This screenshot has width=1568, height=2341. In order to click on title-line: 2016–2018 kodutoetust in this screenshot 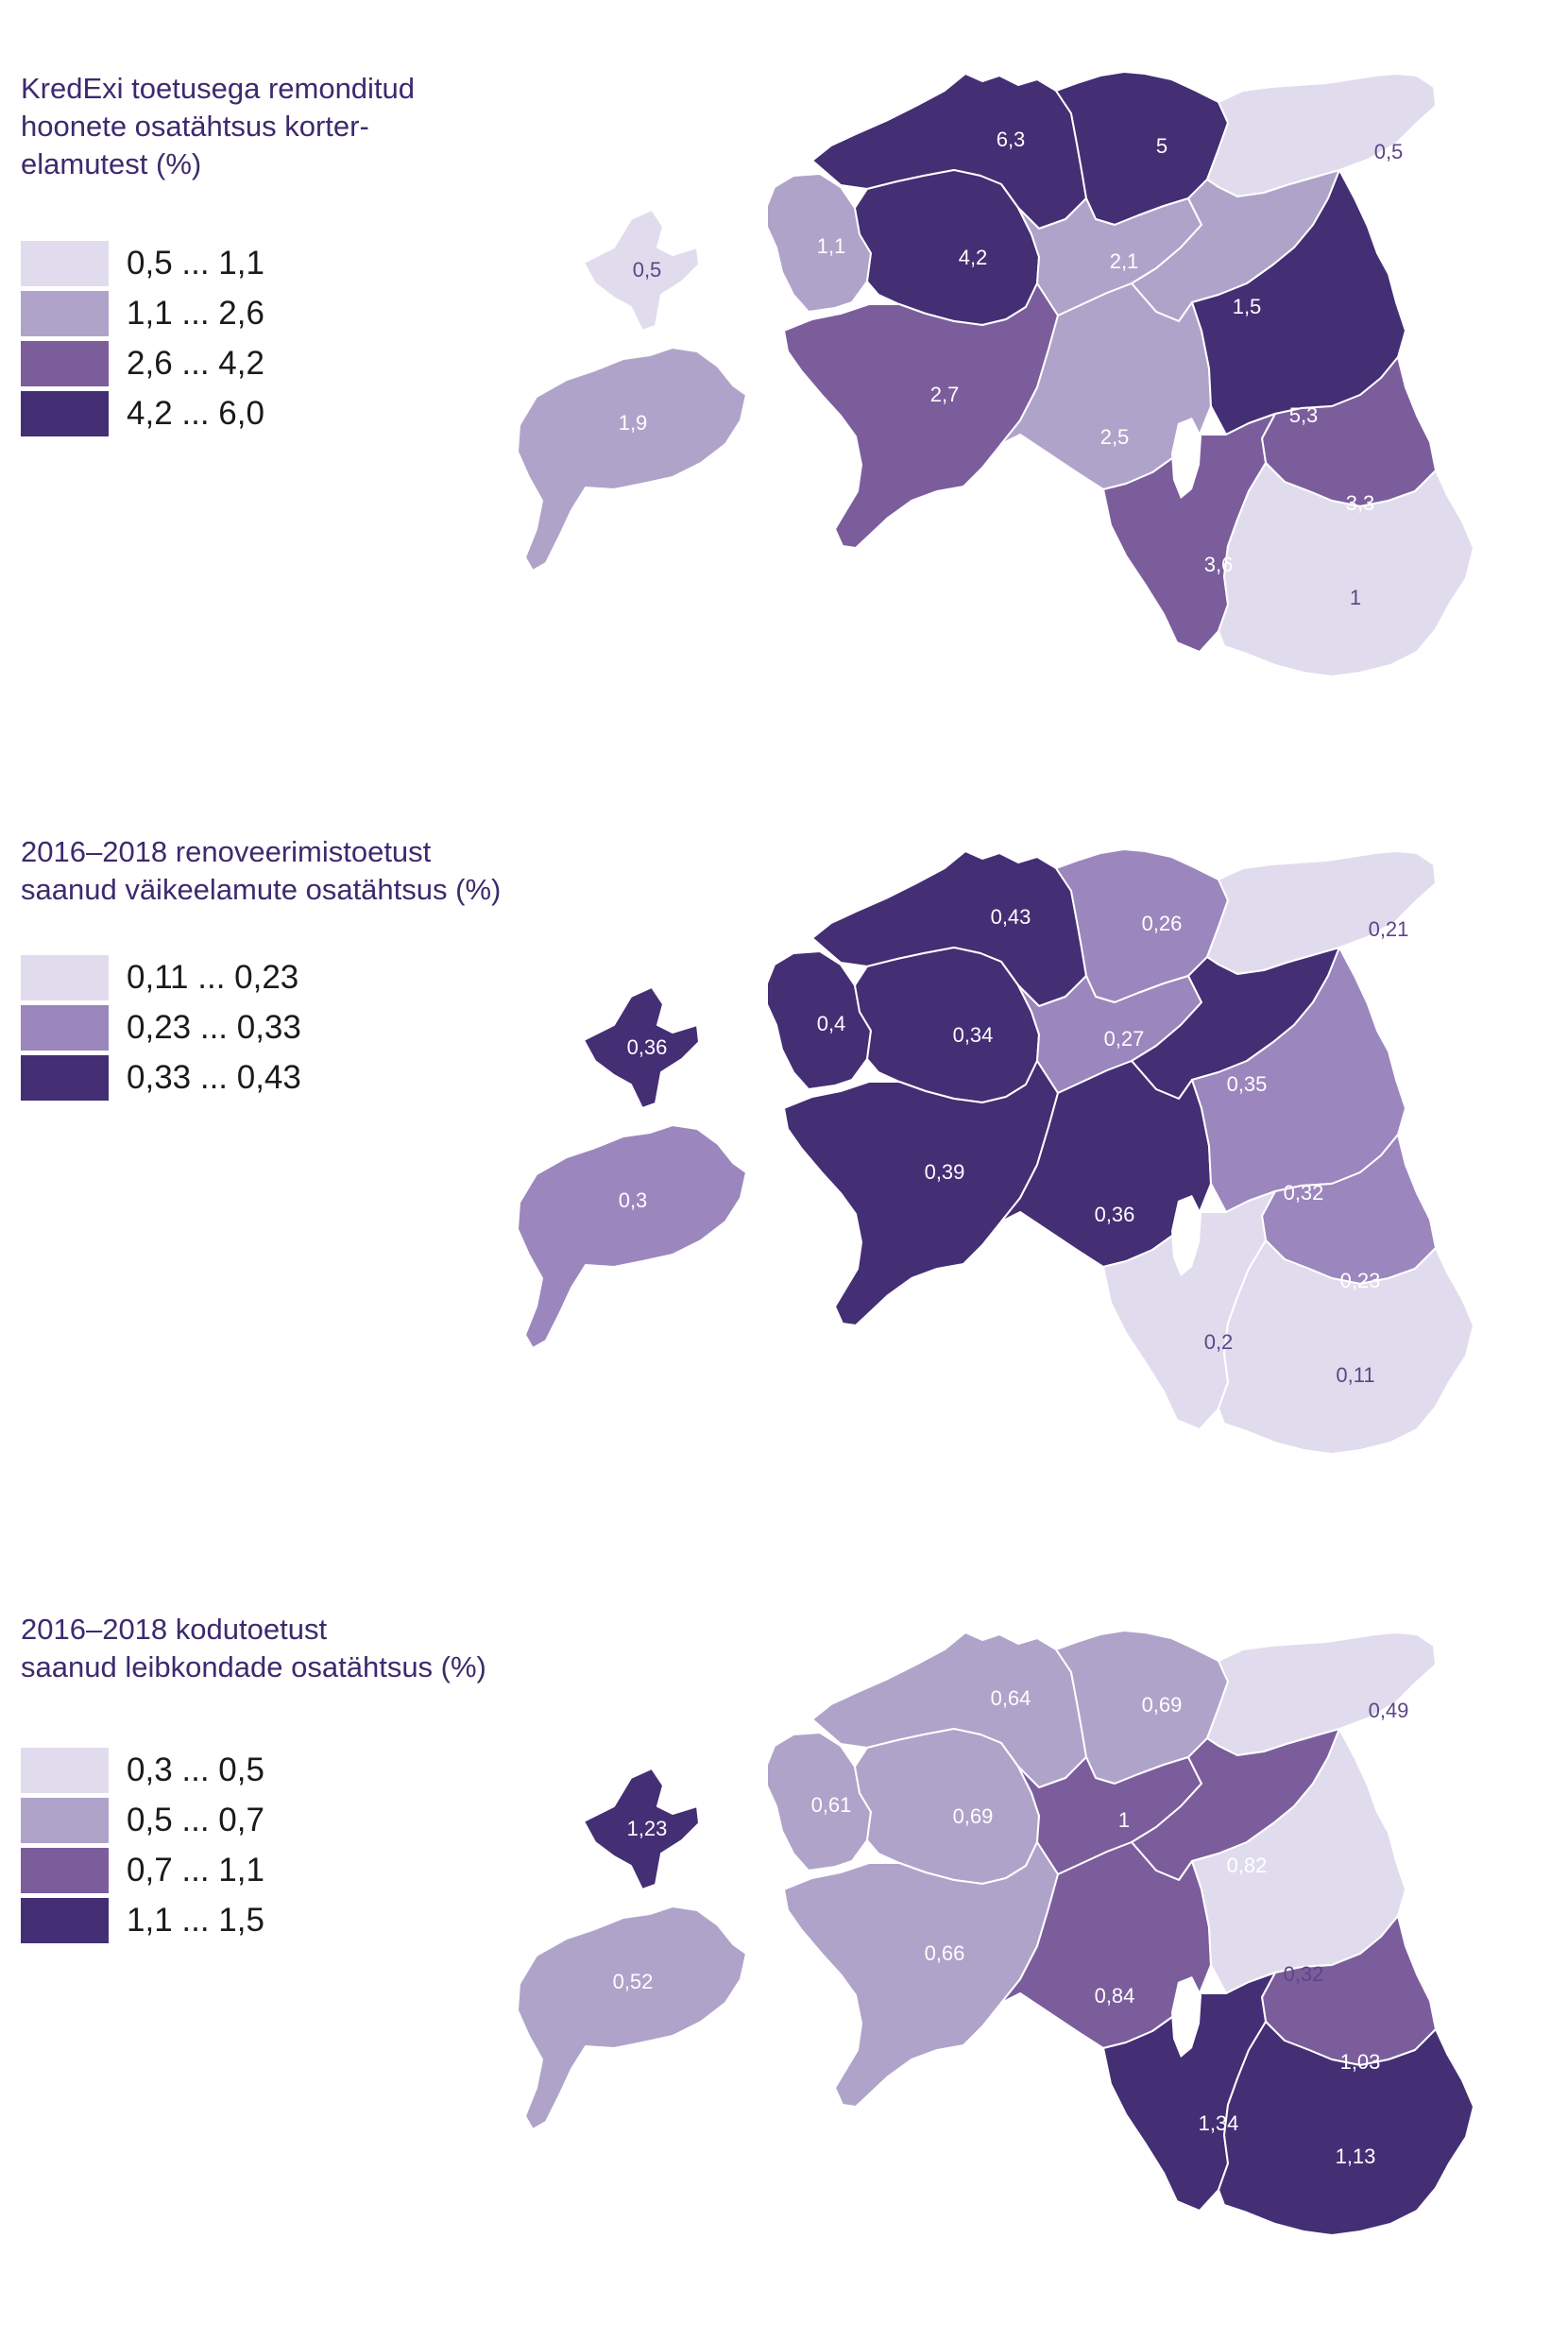, I will do `click(174, 1629)`.